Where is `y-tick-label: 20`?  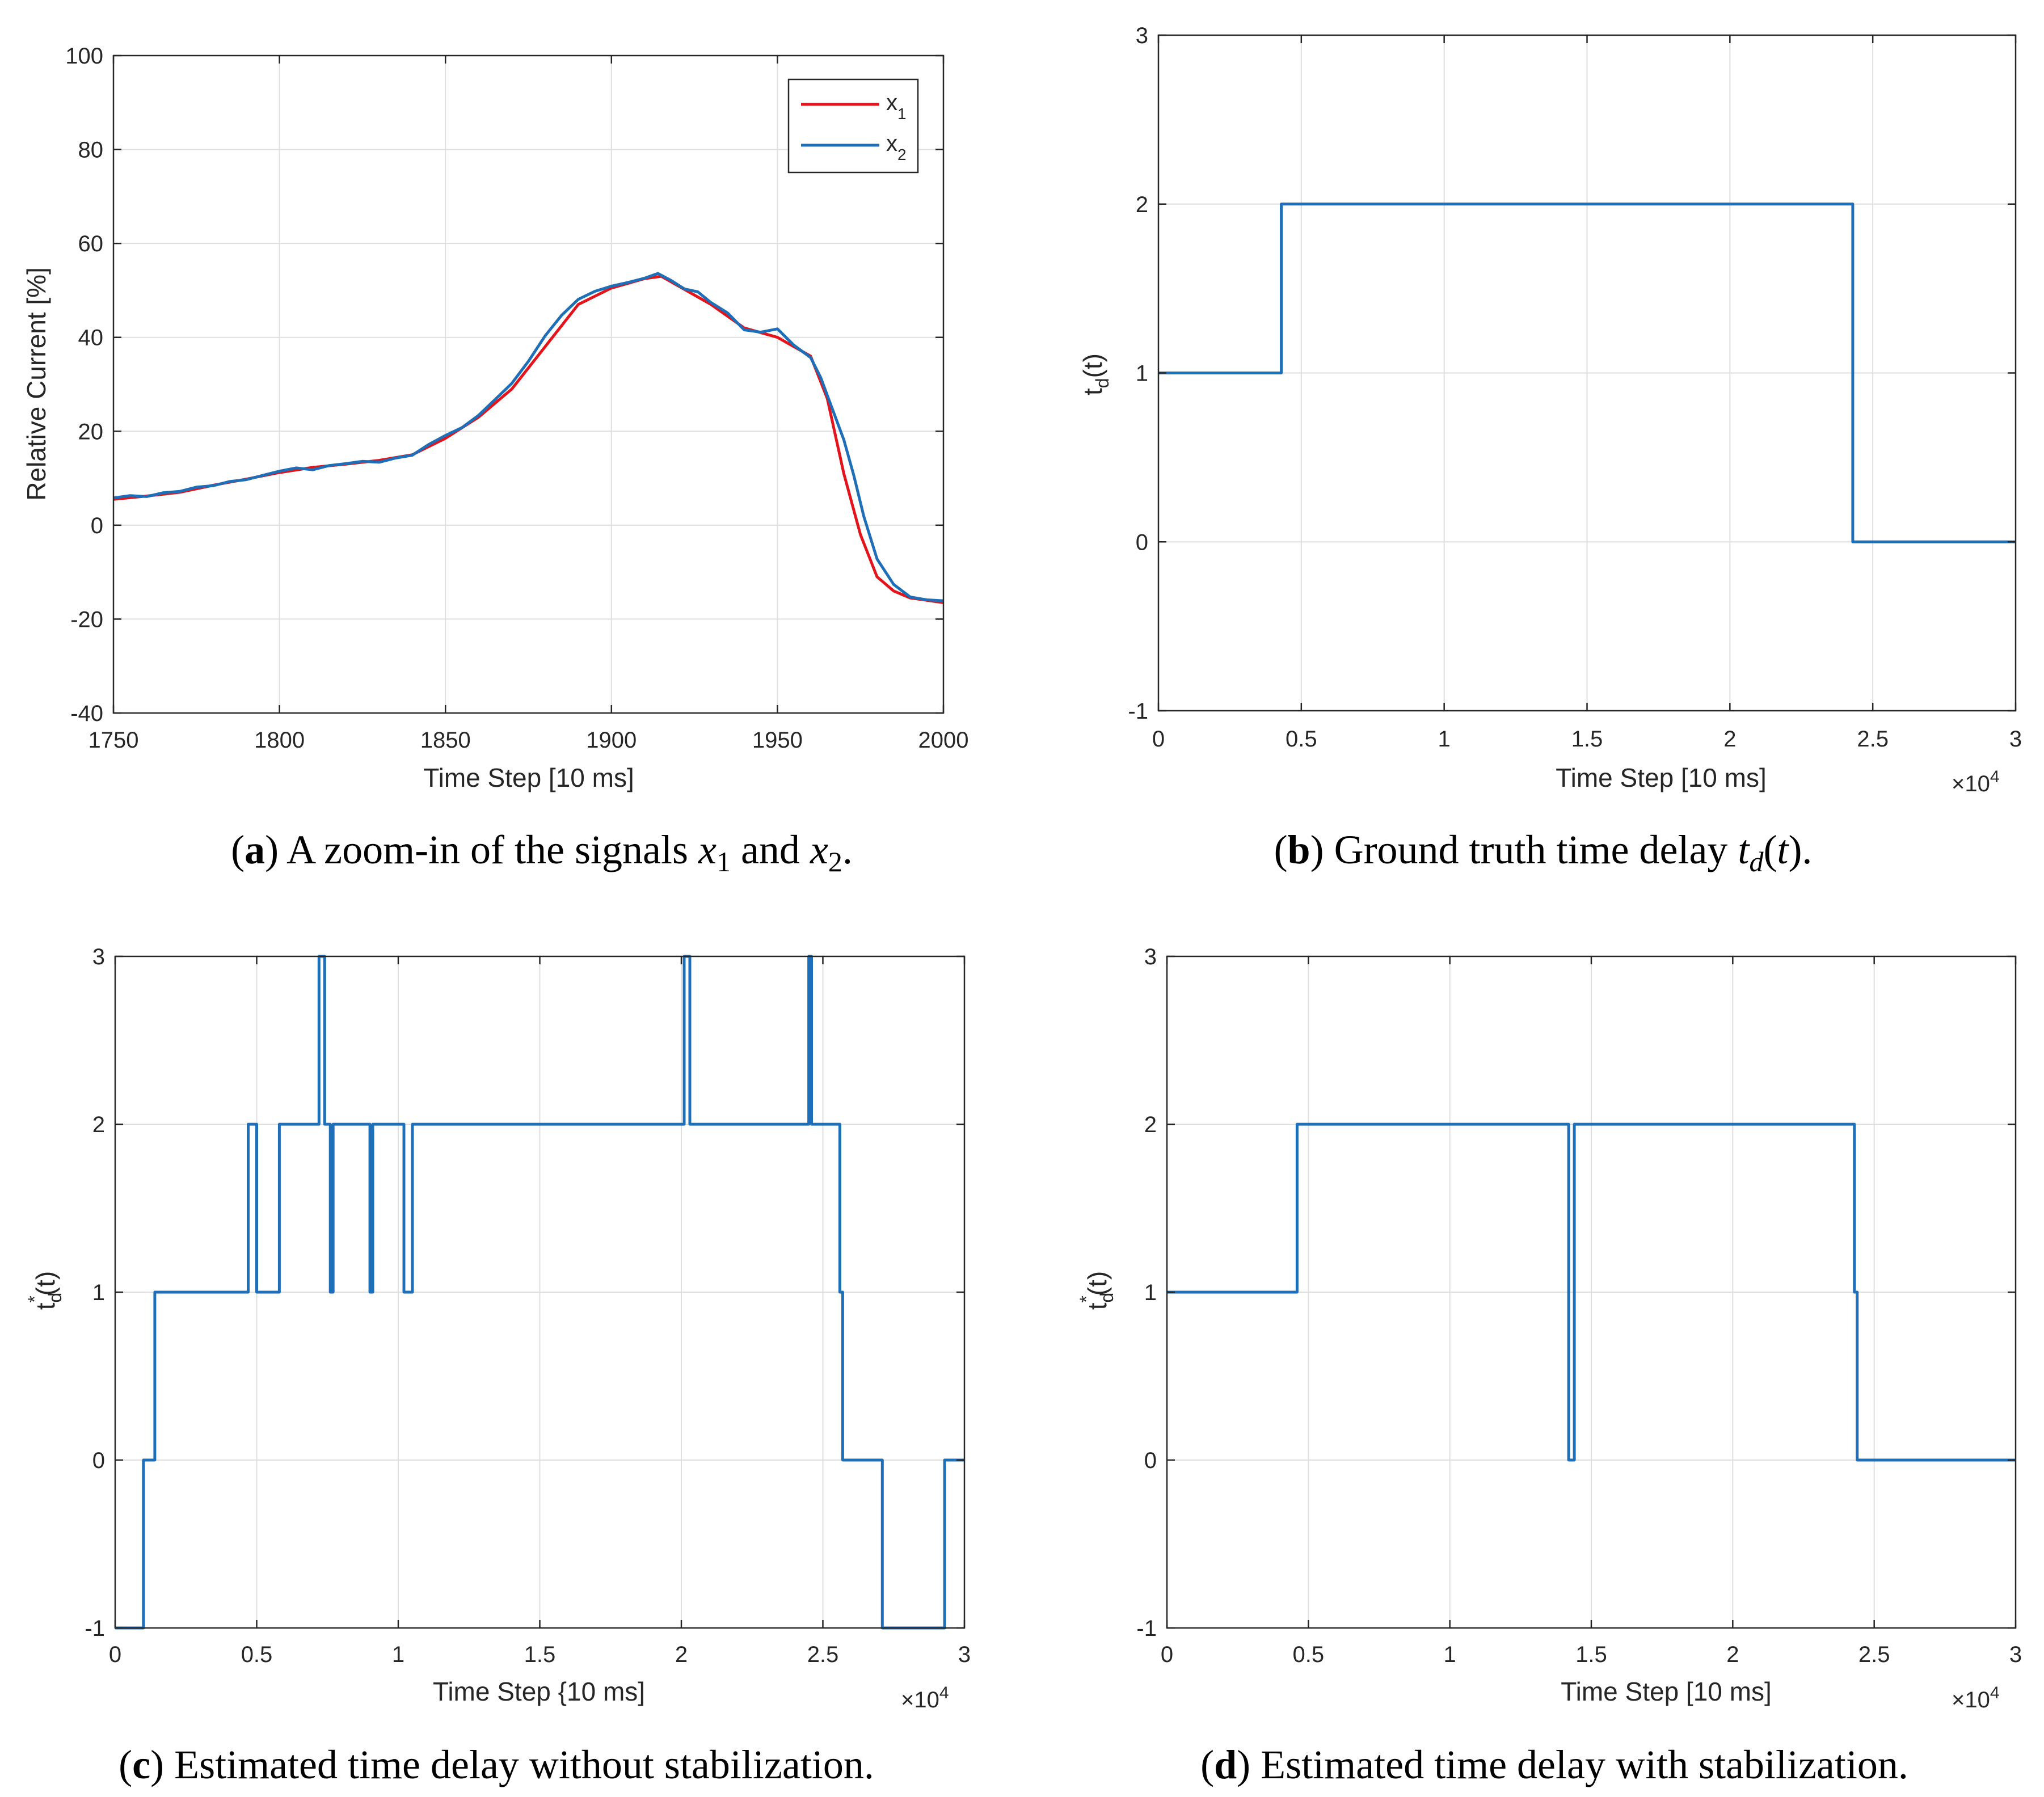
y-tick-label: 20 is located at coordinates (91, 432).